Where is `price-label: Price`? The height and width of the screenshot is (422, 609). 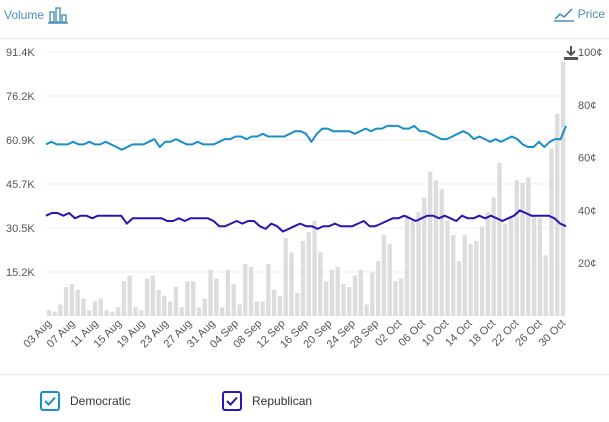
price-label: Price is located at coordinates (591, 14).